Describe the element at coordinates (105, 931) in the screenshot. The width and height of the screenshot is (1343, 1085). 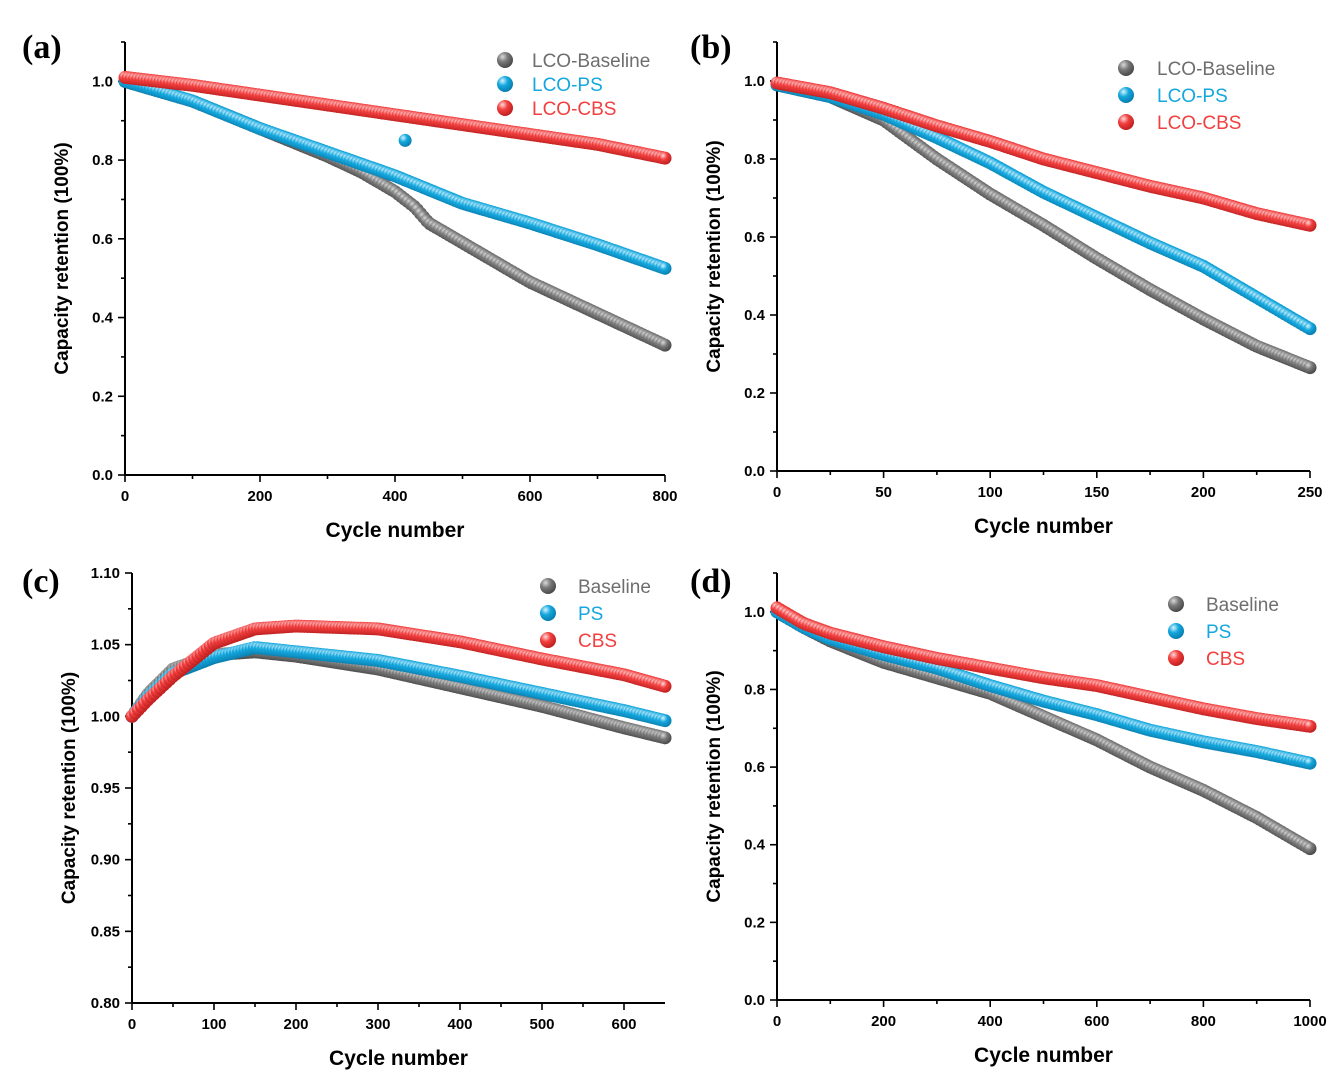
I see `y-tick-label: 0.85` at that location.